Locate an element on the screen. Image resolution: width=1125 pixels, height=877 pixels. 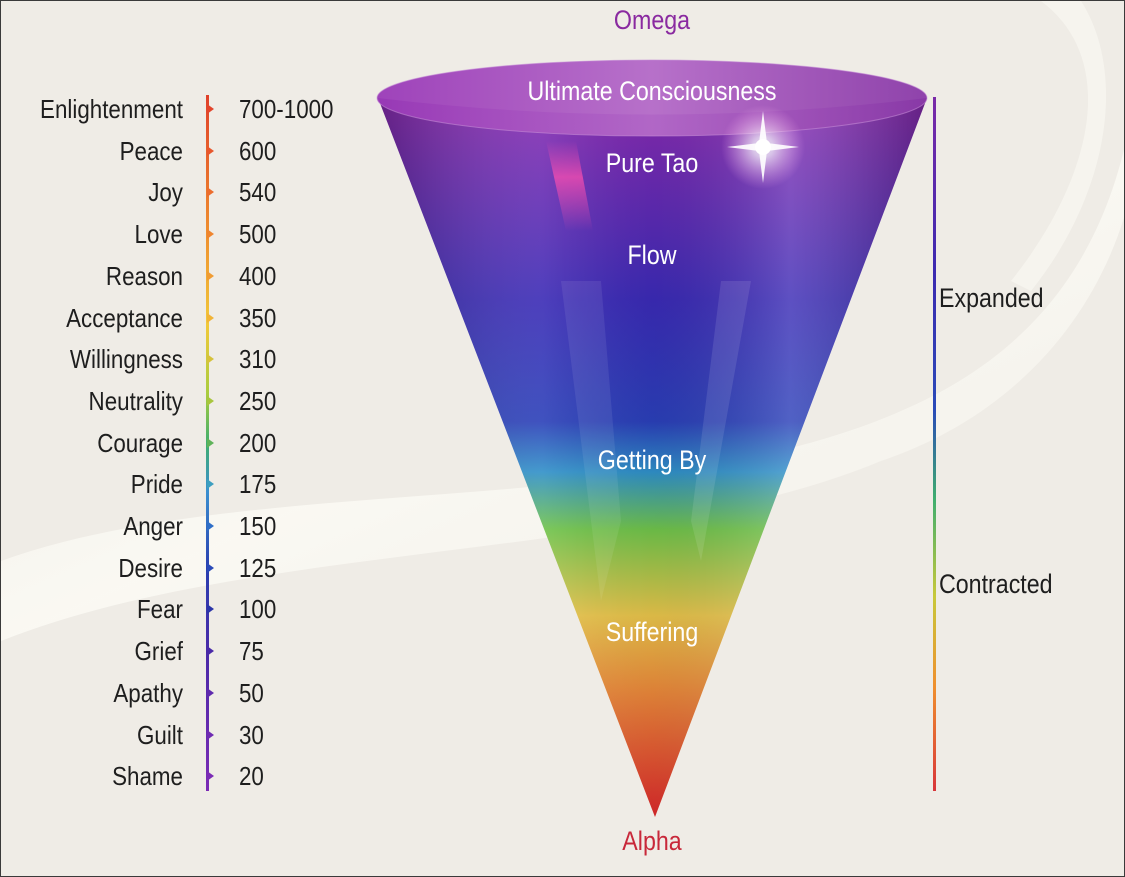
level-value: 350 is located at coordinates (258, 318).